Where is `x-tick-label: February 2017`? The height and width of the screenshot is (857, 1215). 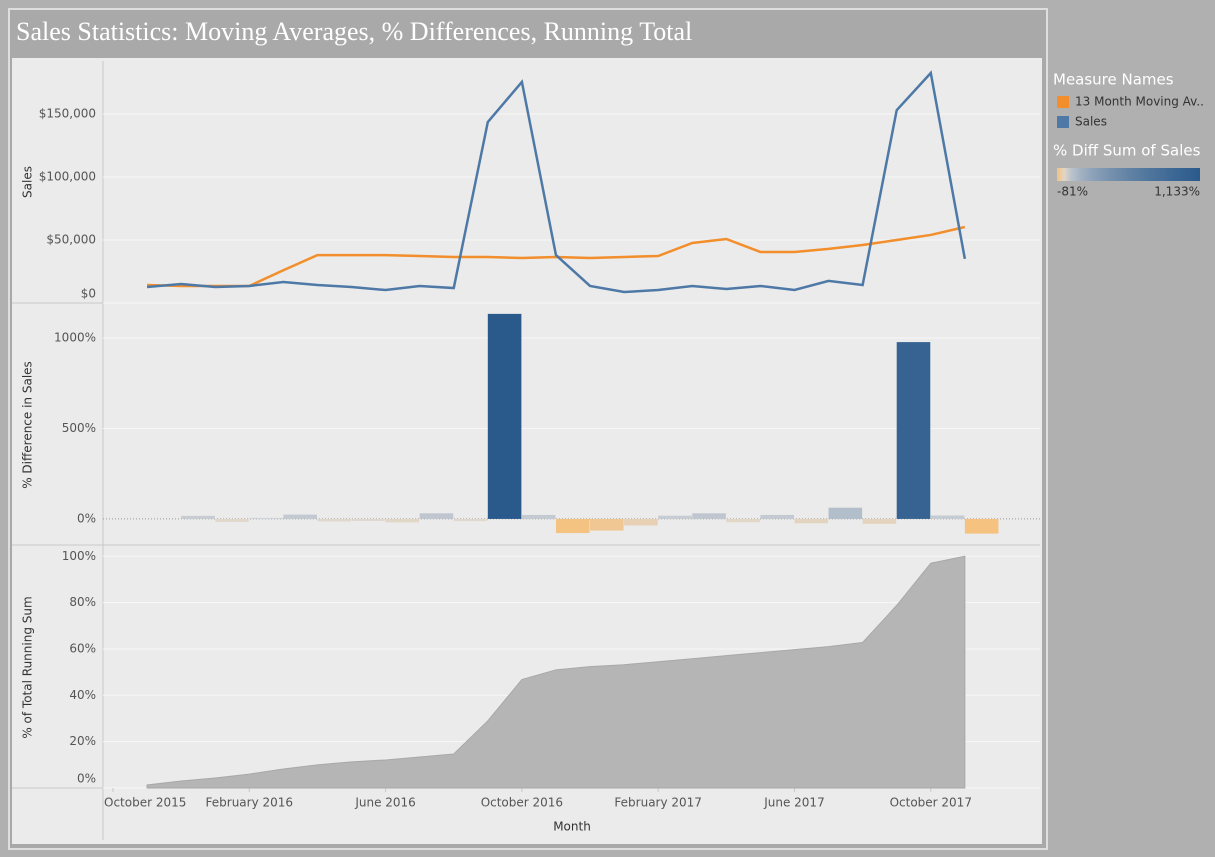
x-tick-label: February 2017 is located at coordinates (658, 803).